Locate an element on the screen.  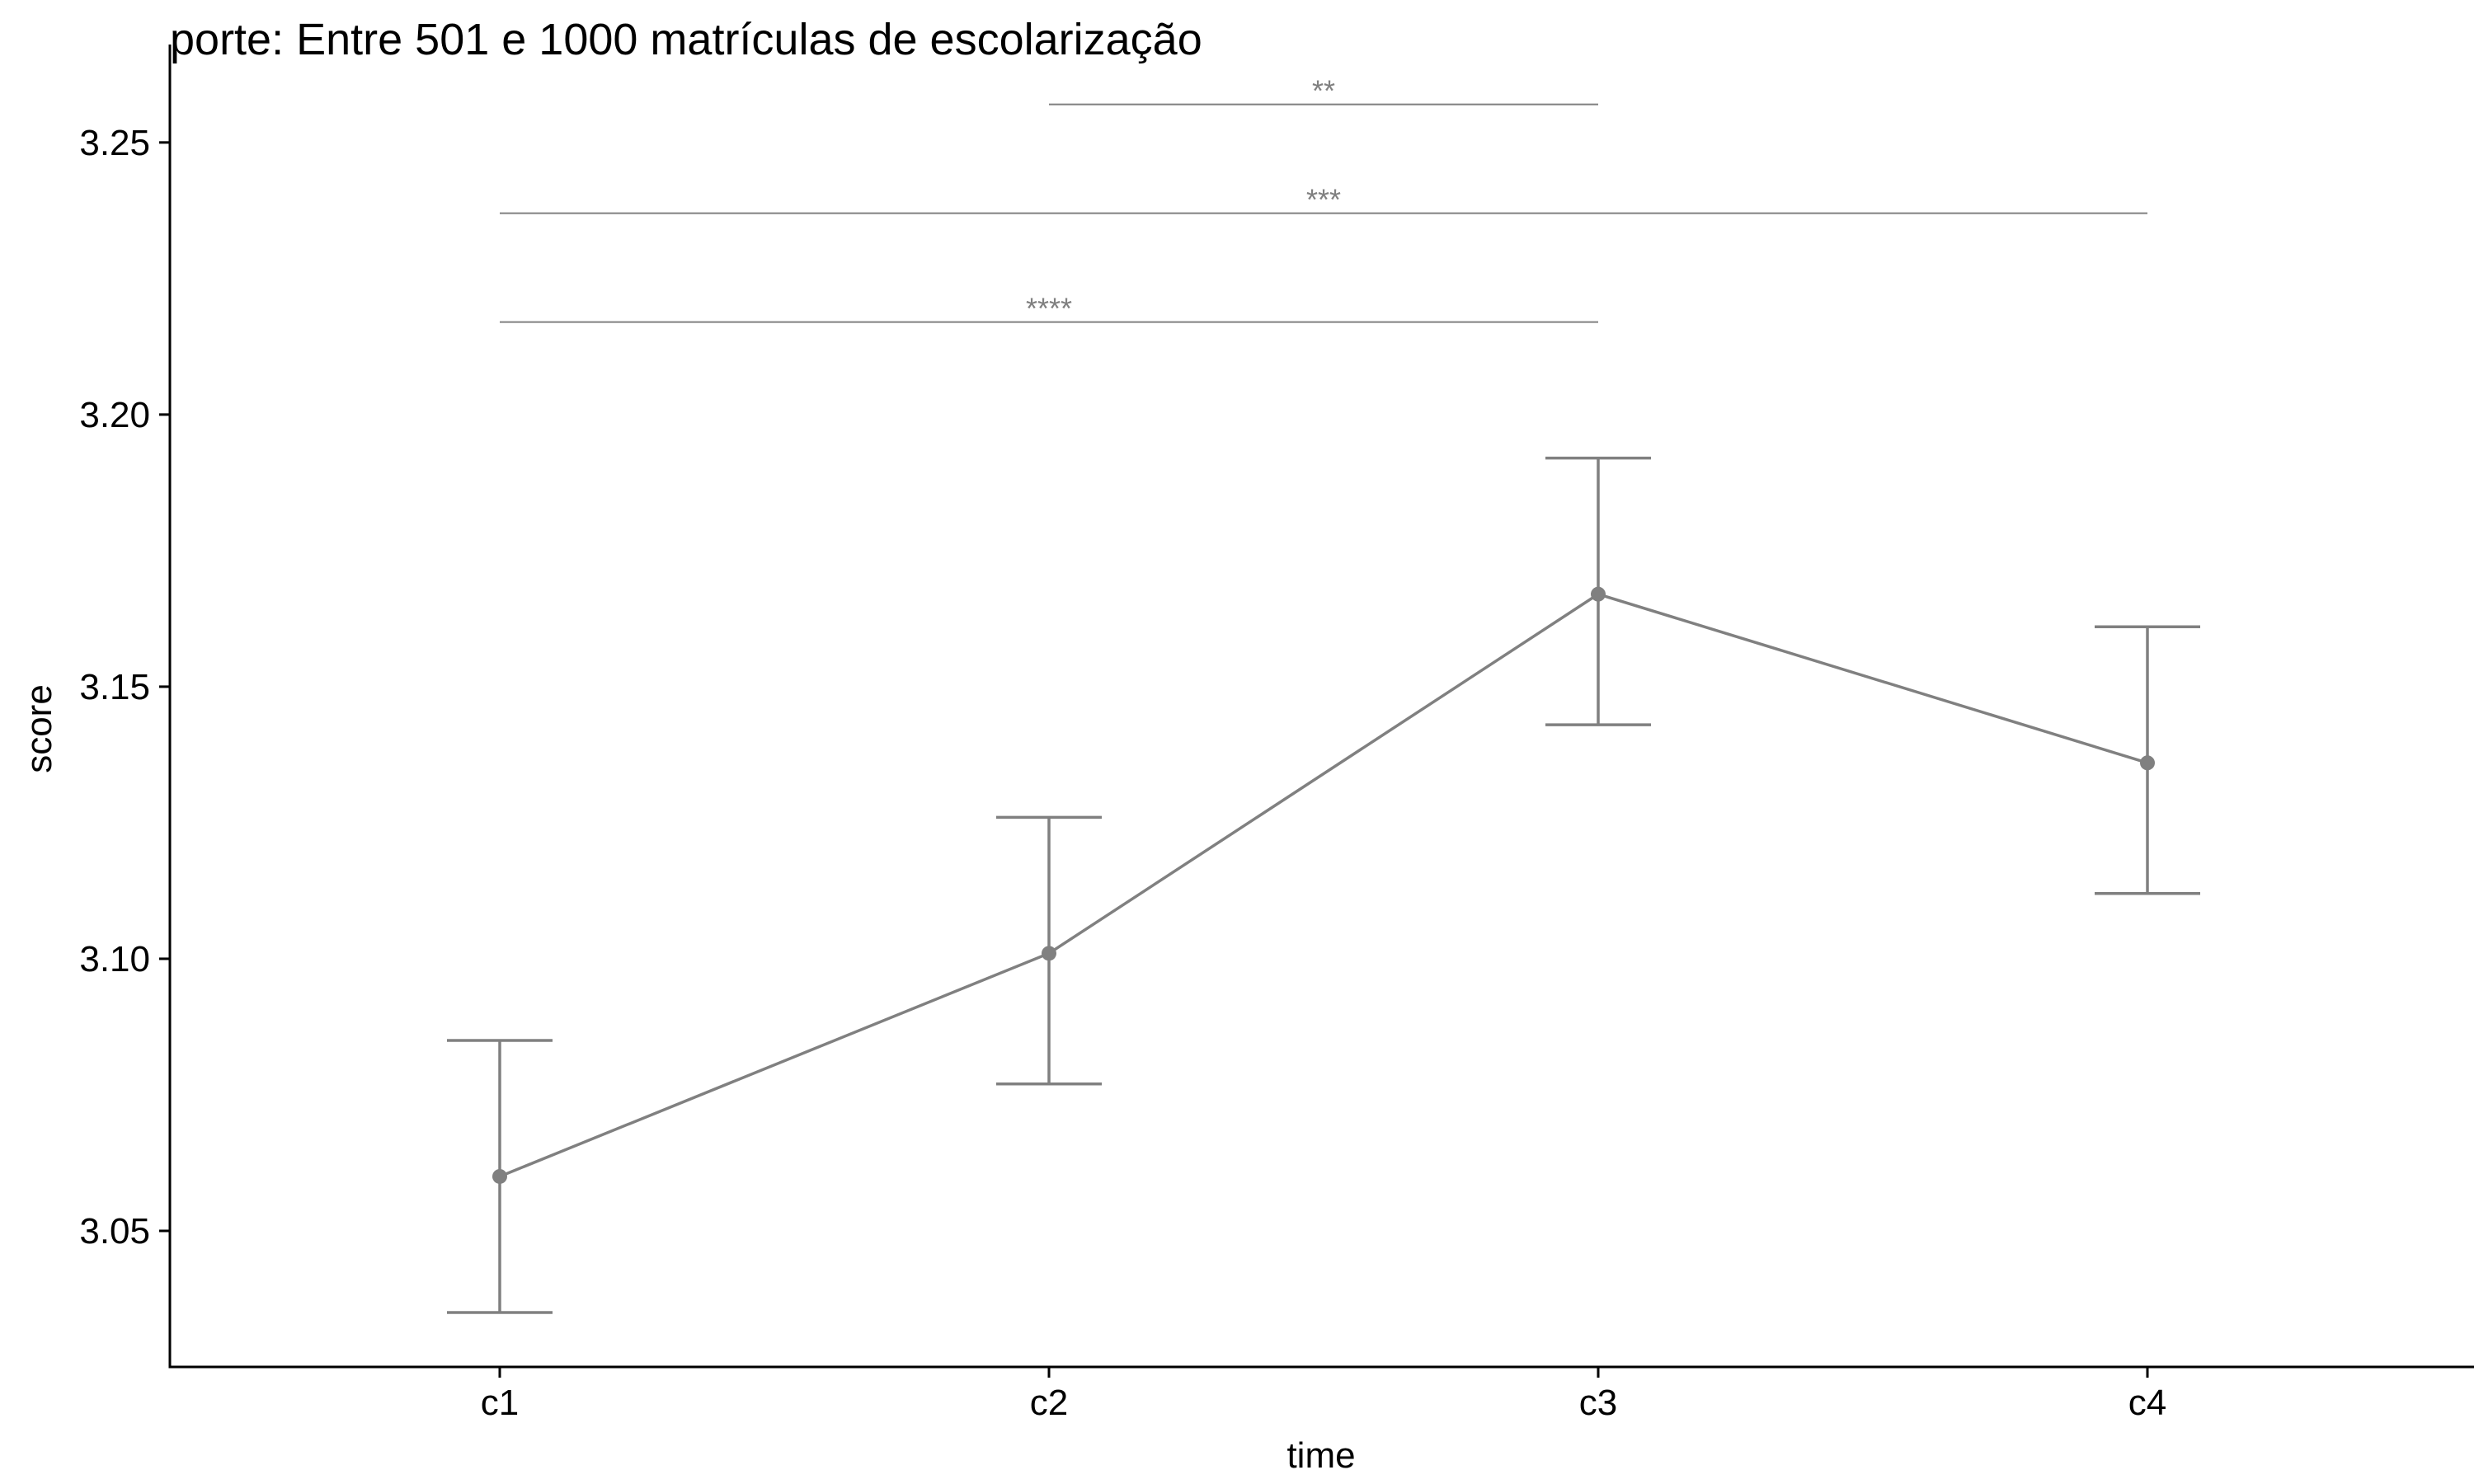
data-point-c2 is located at coordinates (1049, 953).